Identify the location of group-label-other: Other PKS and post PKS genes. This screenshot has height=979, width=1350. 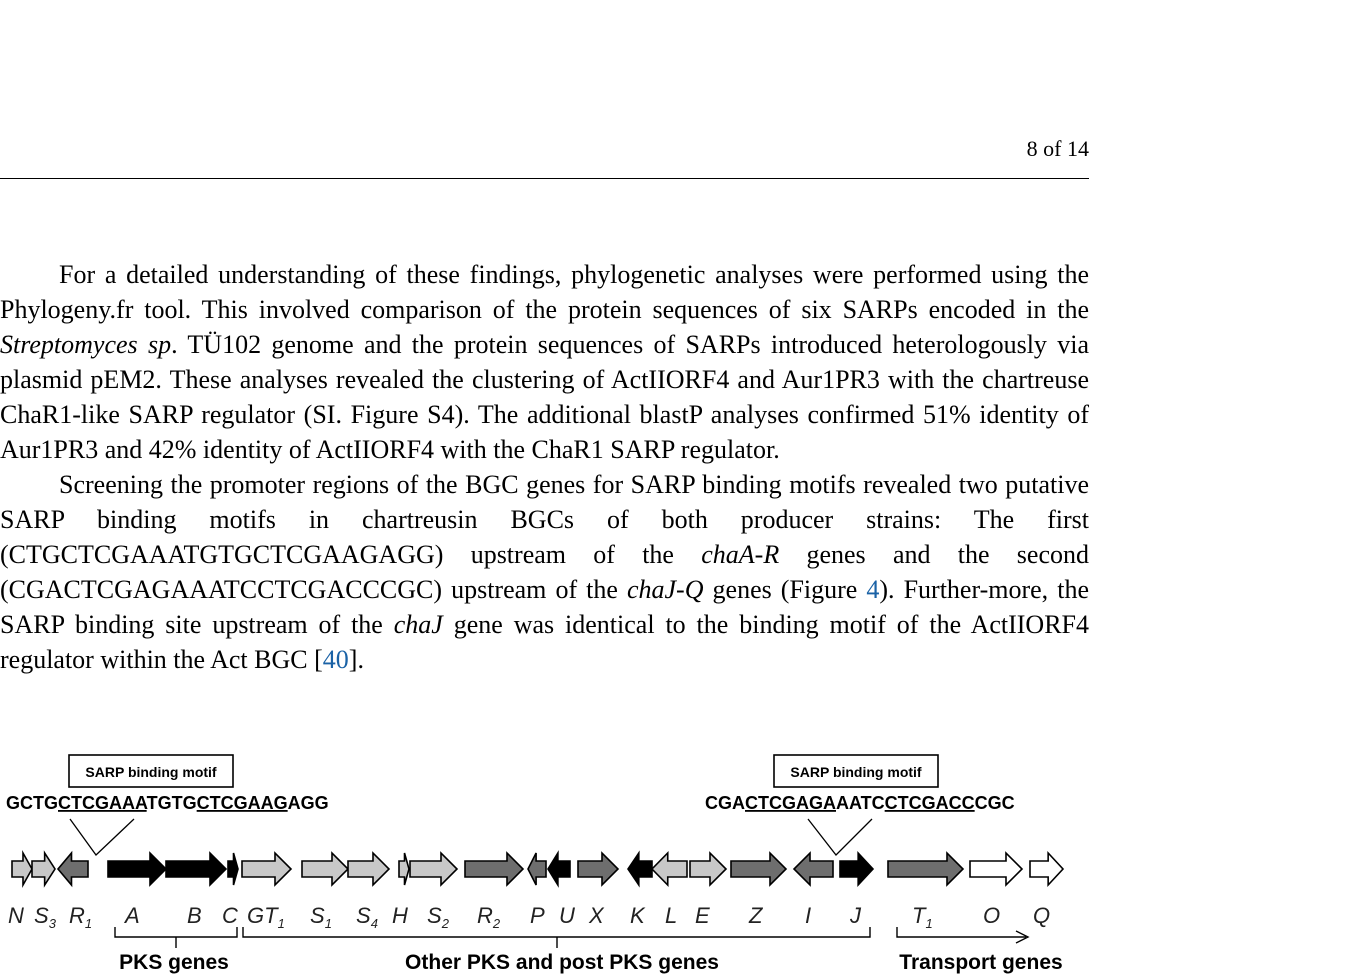
(562, 962).